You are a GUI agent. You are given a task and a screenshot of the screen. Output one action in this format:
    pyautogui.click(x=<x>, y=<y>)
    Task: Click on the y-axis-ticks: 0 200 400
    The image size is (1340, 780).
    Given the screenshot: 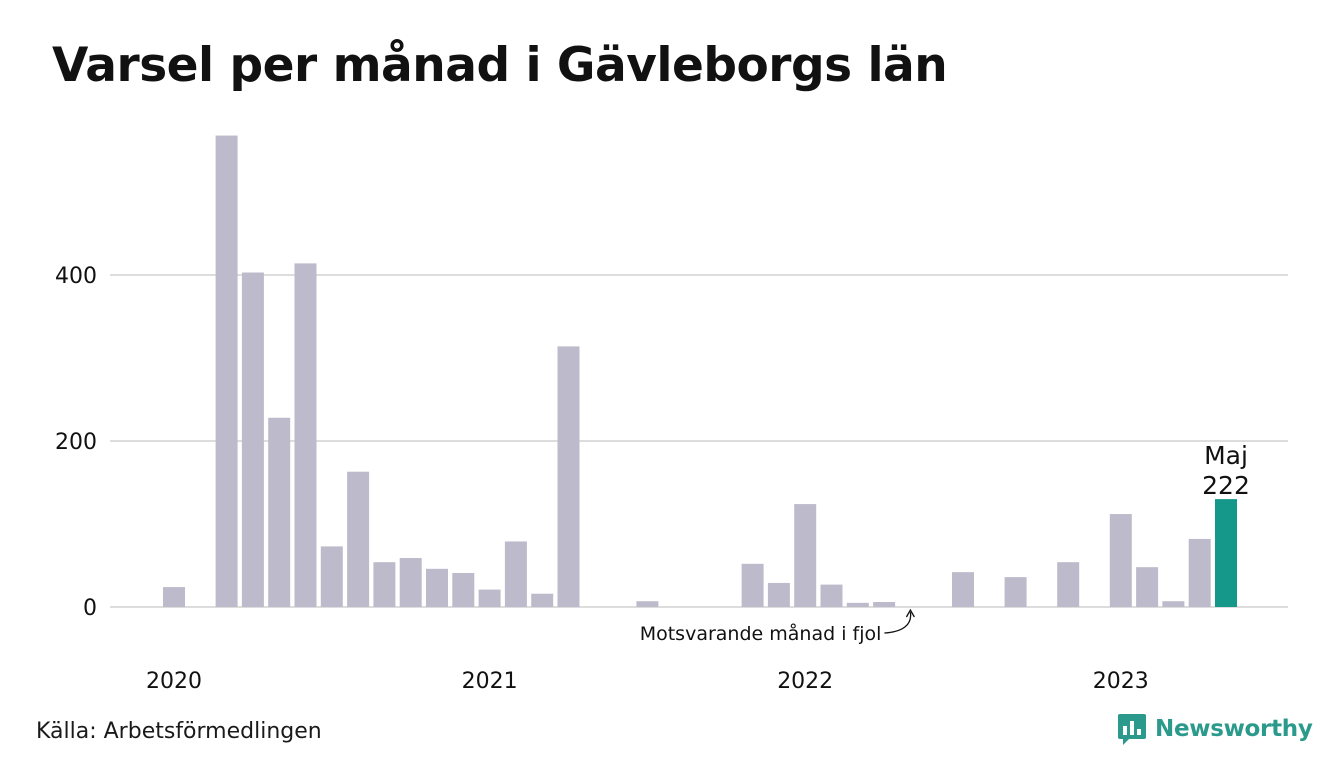 What is the action you would take?
    pyautogui.click(x=76, y=442)
    